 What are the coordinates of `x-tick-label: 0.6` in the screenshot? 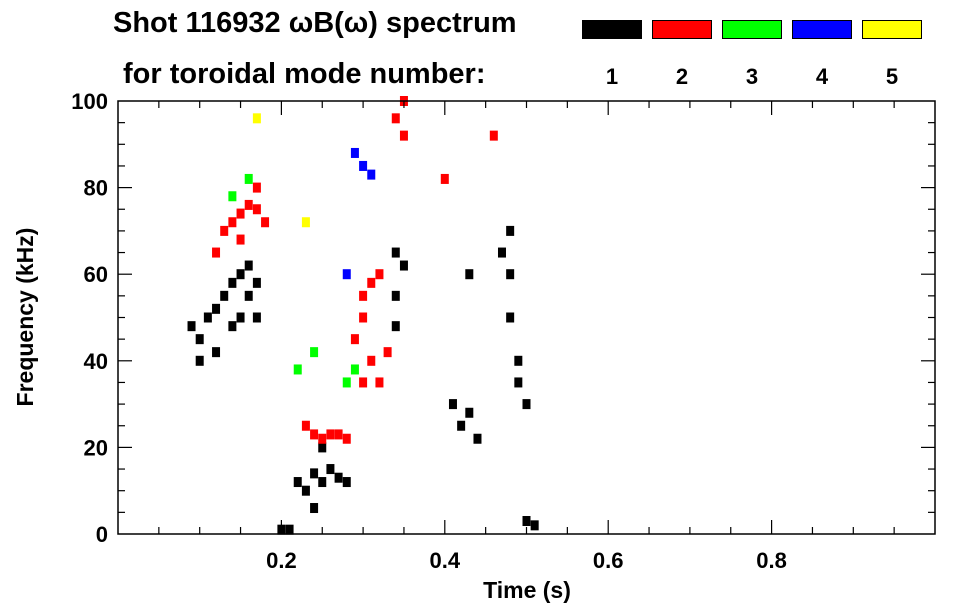 It's located at (608, 560).